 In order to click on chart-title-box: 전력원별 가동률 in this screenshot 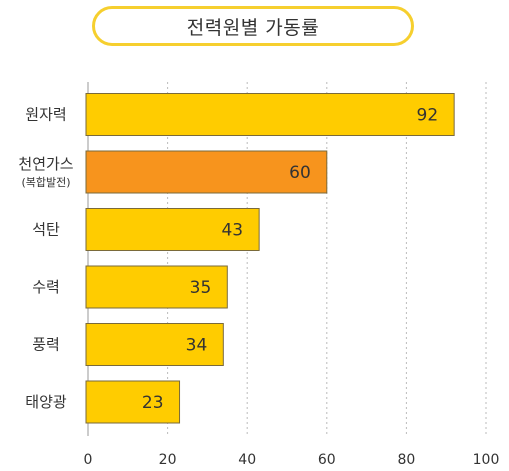, I will do `click(253, 26)`.